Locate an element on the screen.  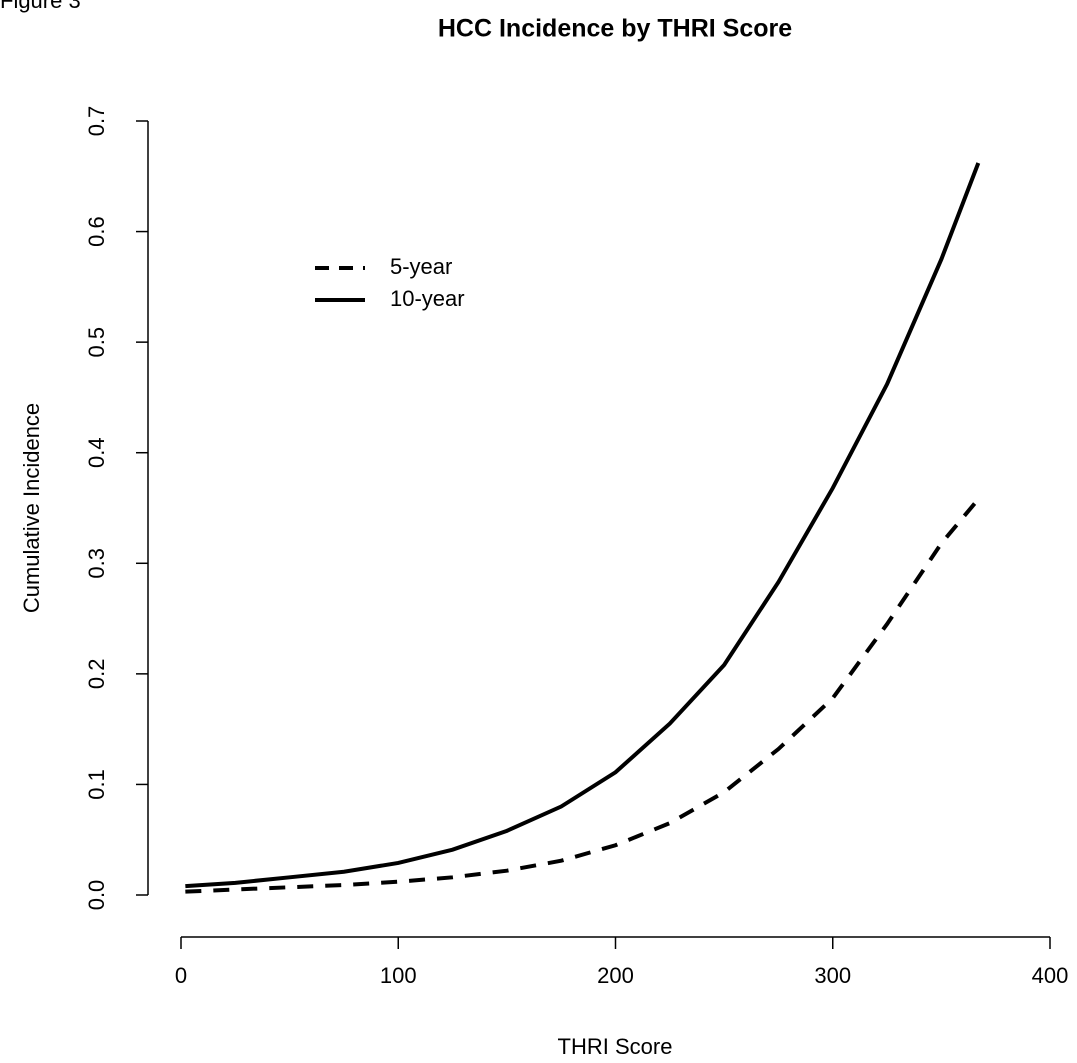
x-tick-label: 400 is located at coordinates (1050, 975).